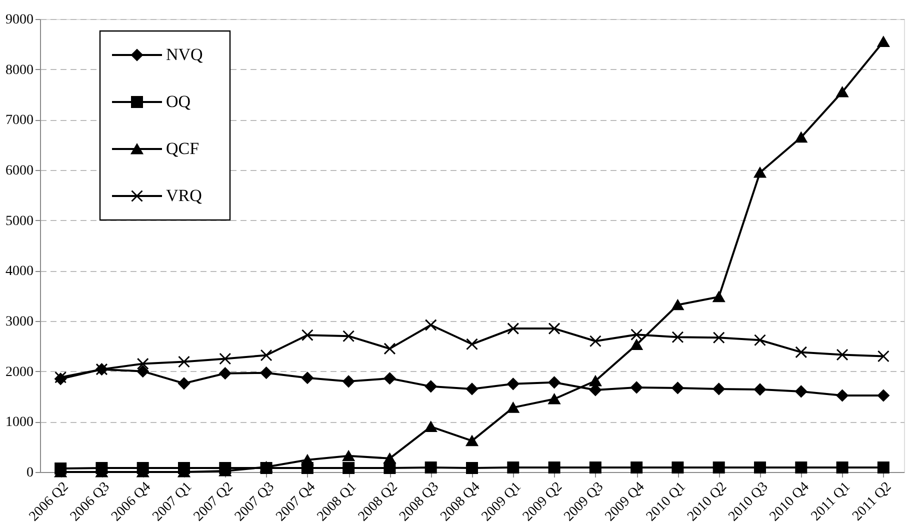 The width and height of the screenshot is (914, 529). Describe the element at coordinates (20, 372) in the screenshot. I see `y-tick-label: 2000` at that location.